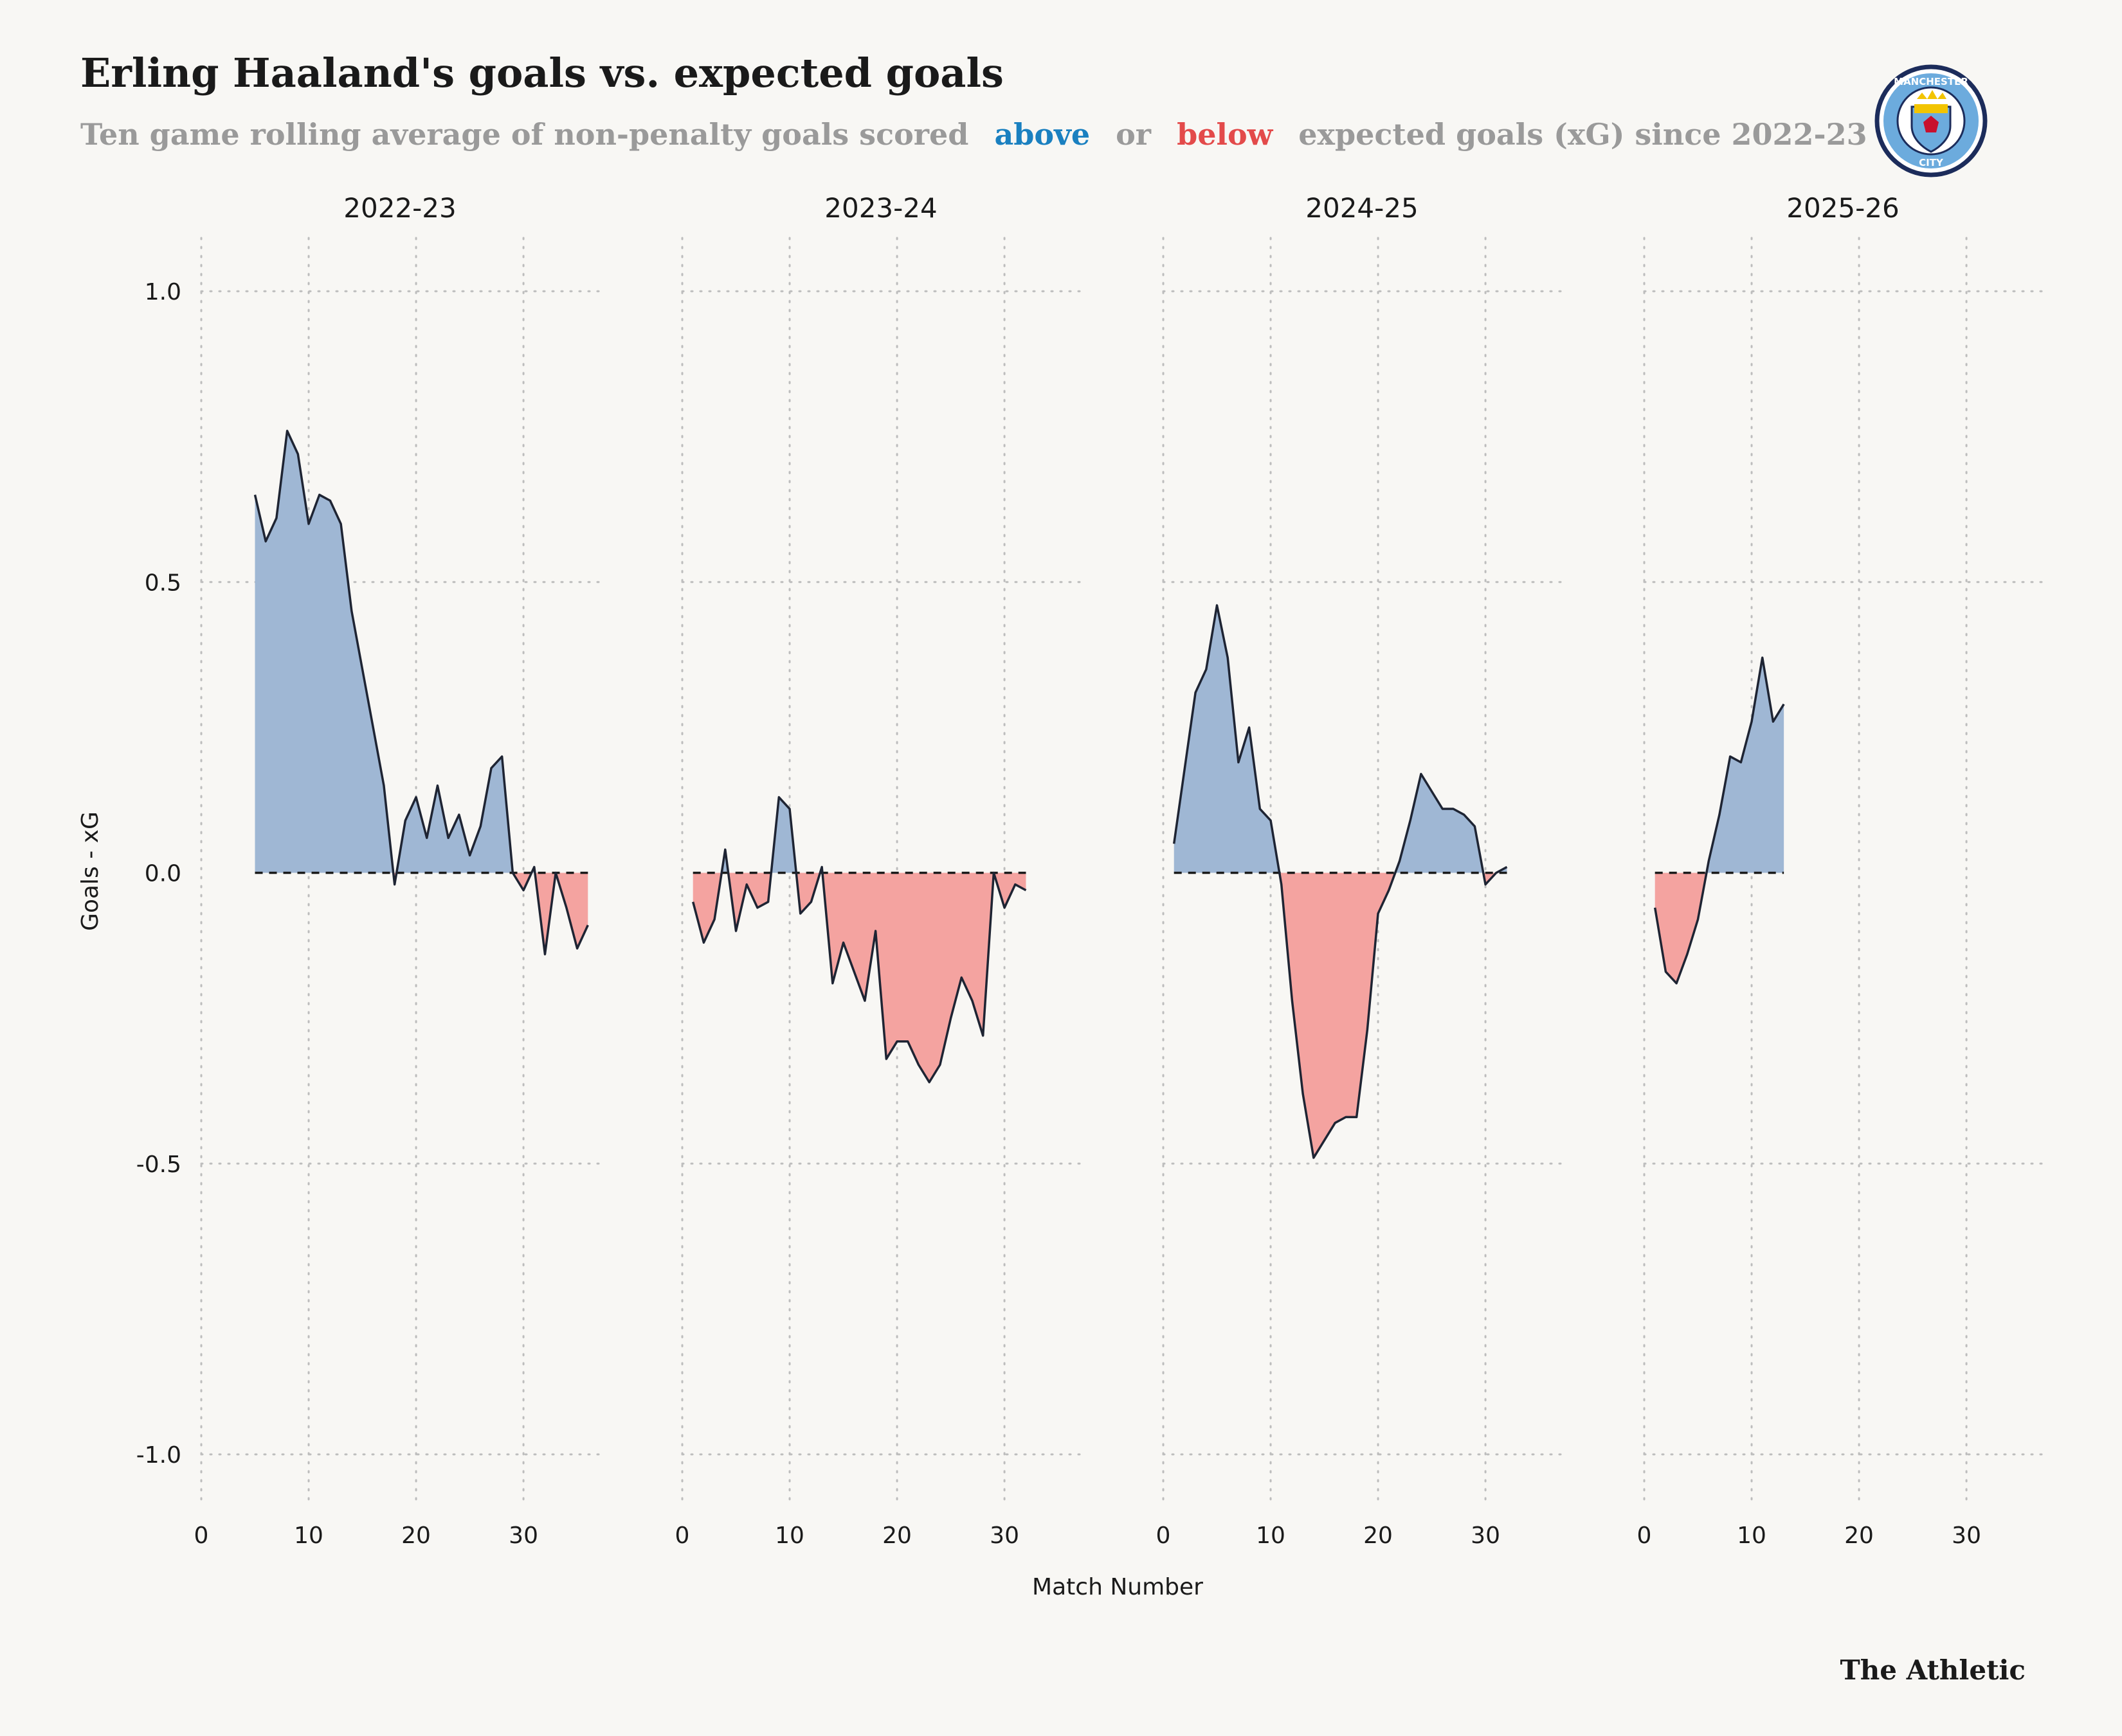 This screenshot has height=1736, width=2122. What do you see at coordinates (163, 874) in the screenshot?
I see `y-tick-label: 0.0` at bounding box center [163, 874].